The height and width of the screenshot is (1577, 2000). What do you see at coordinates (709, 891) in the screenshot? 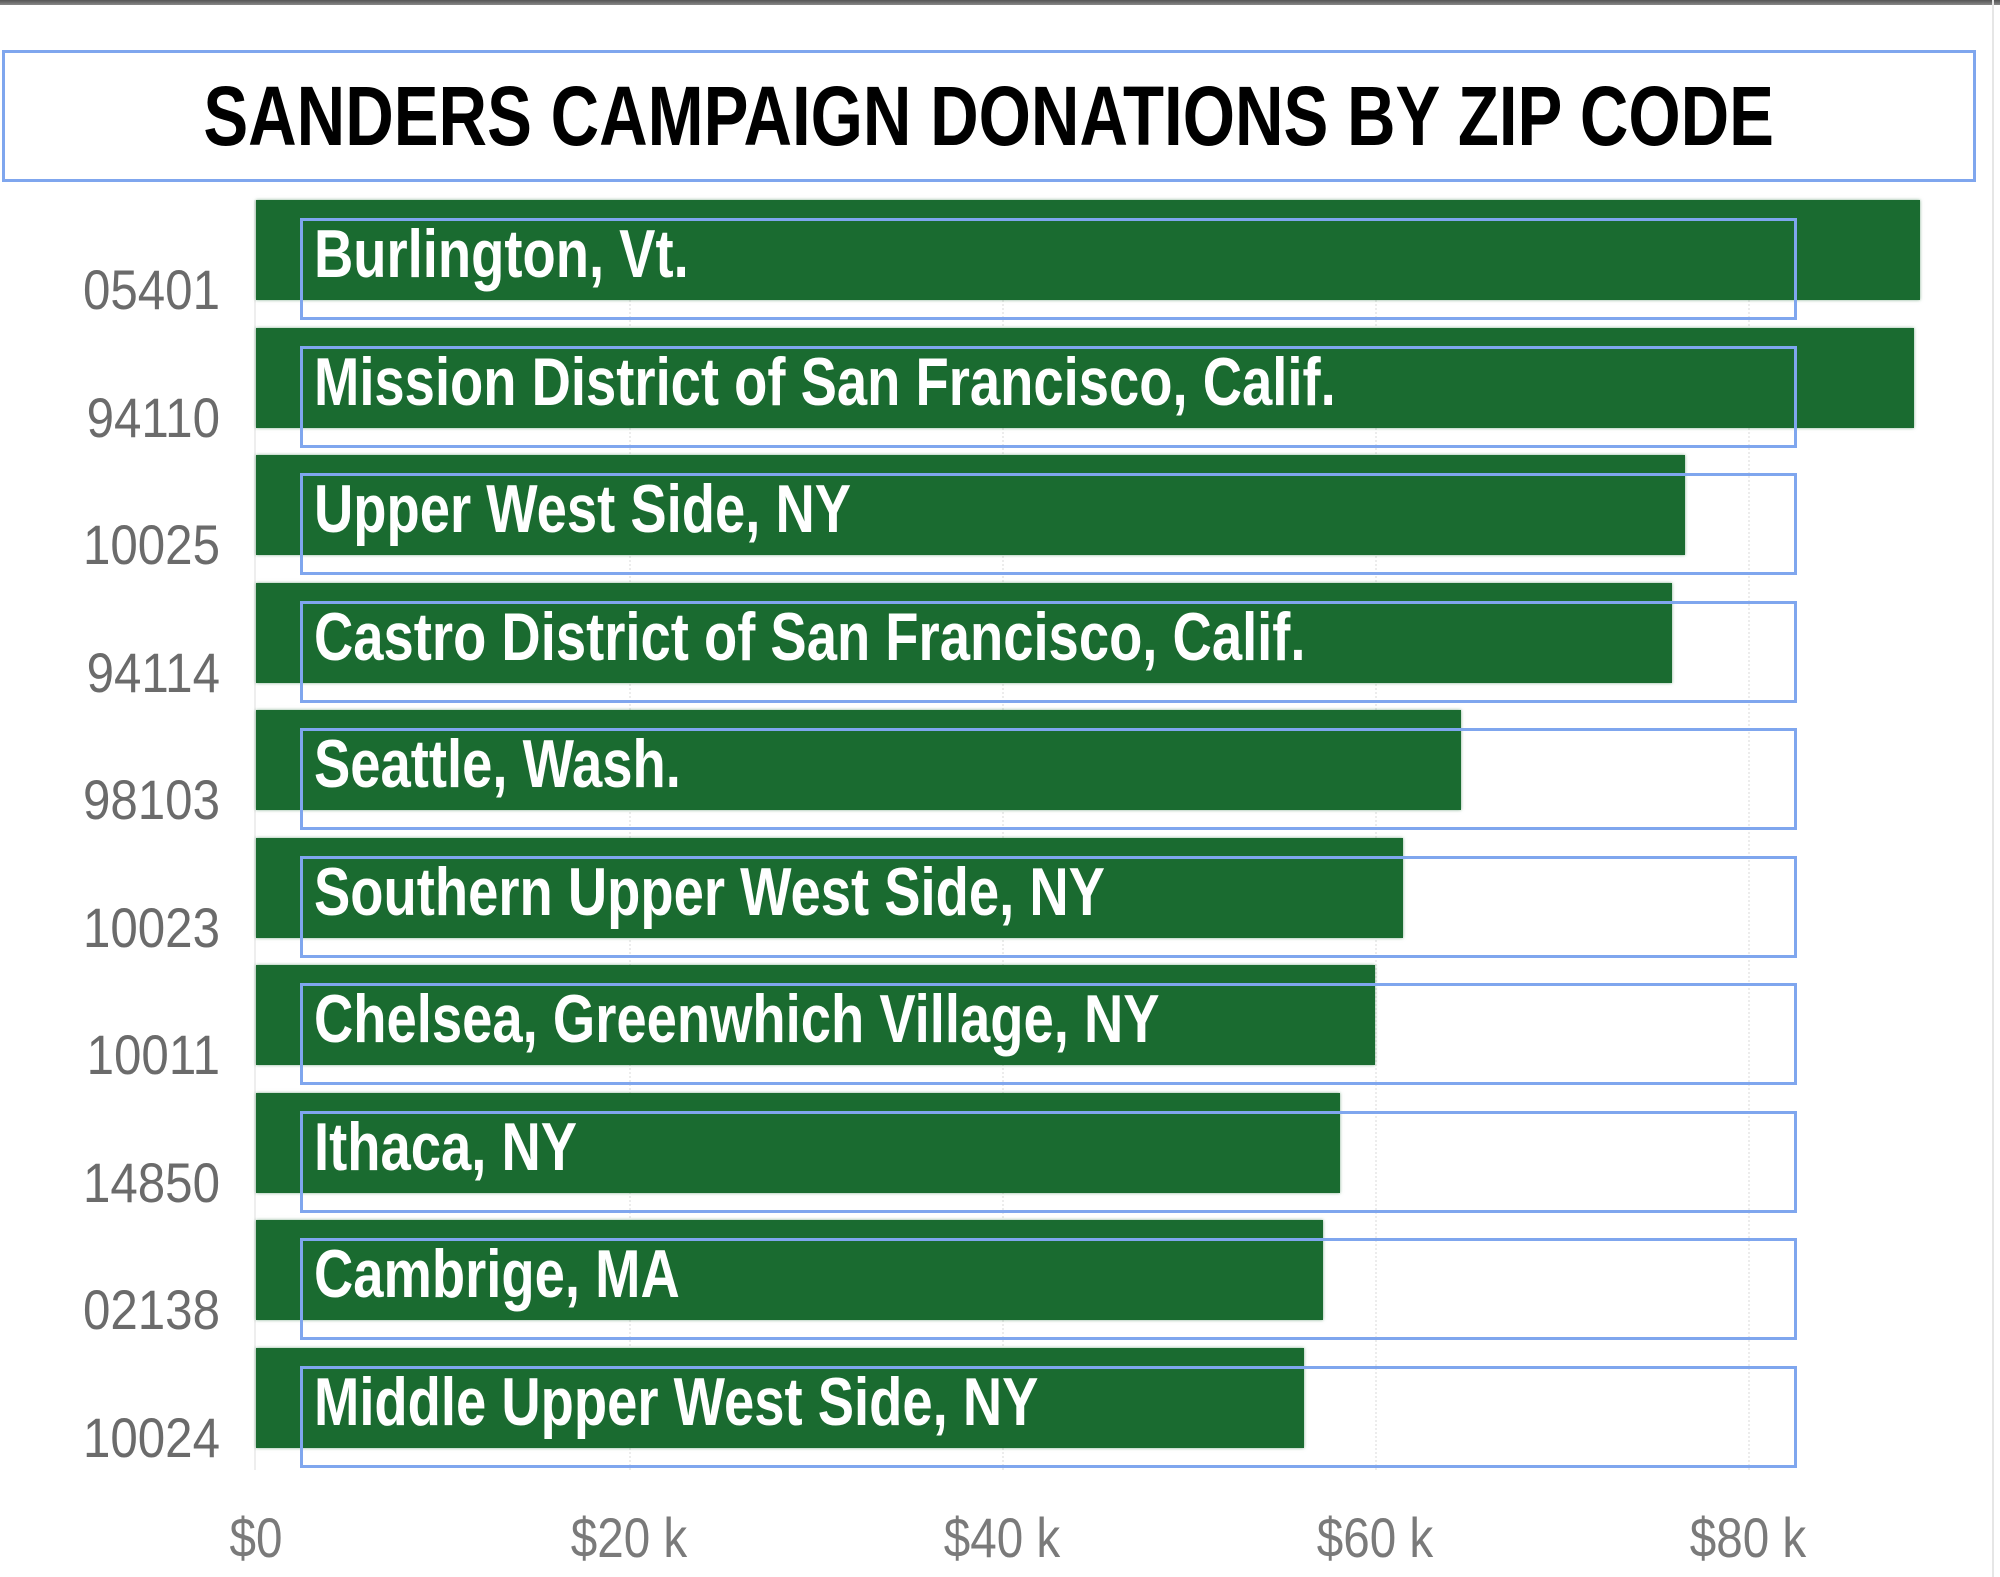
I see `bar-location-label: Southern Upper West Side, NY` at bounding box center [709, 891].